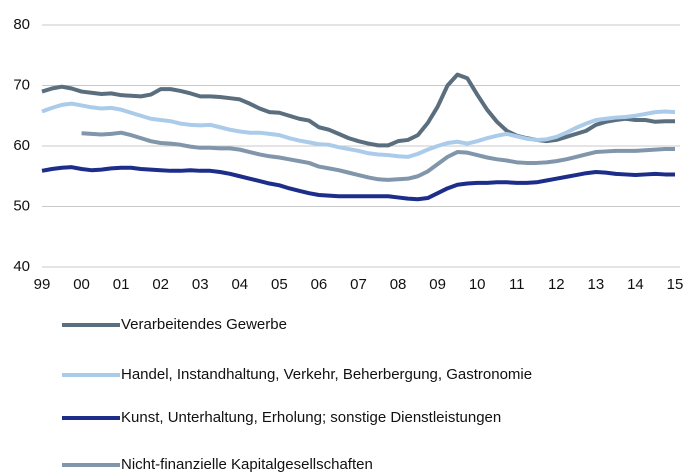  Describe the element at coordinates (21, 266) in the screenshot. I see `y-tick-label: 40` at that location.